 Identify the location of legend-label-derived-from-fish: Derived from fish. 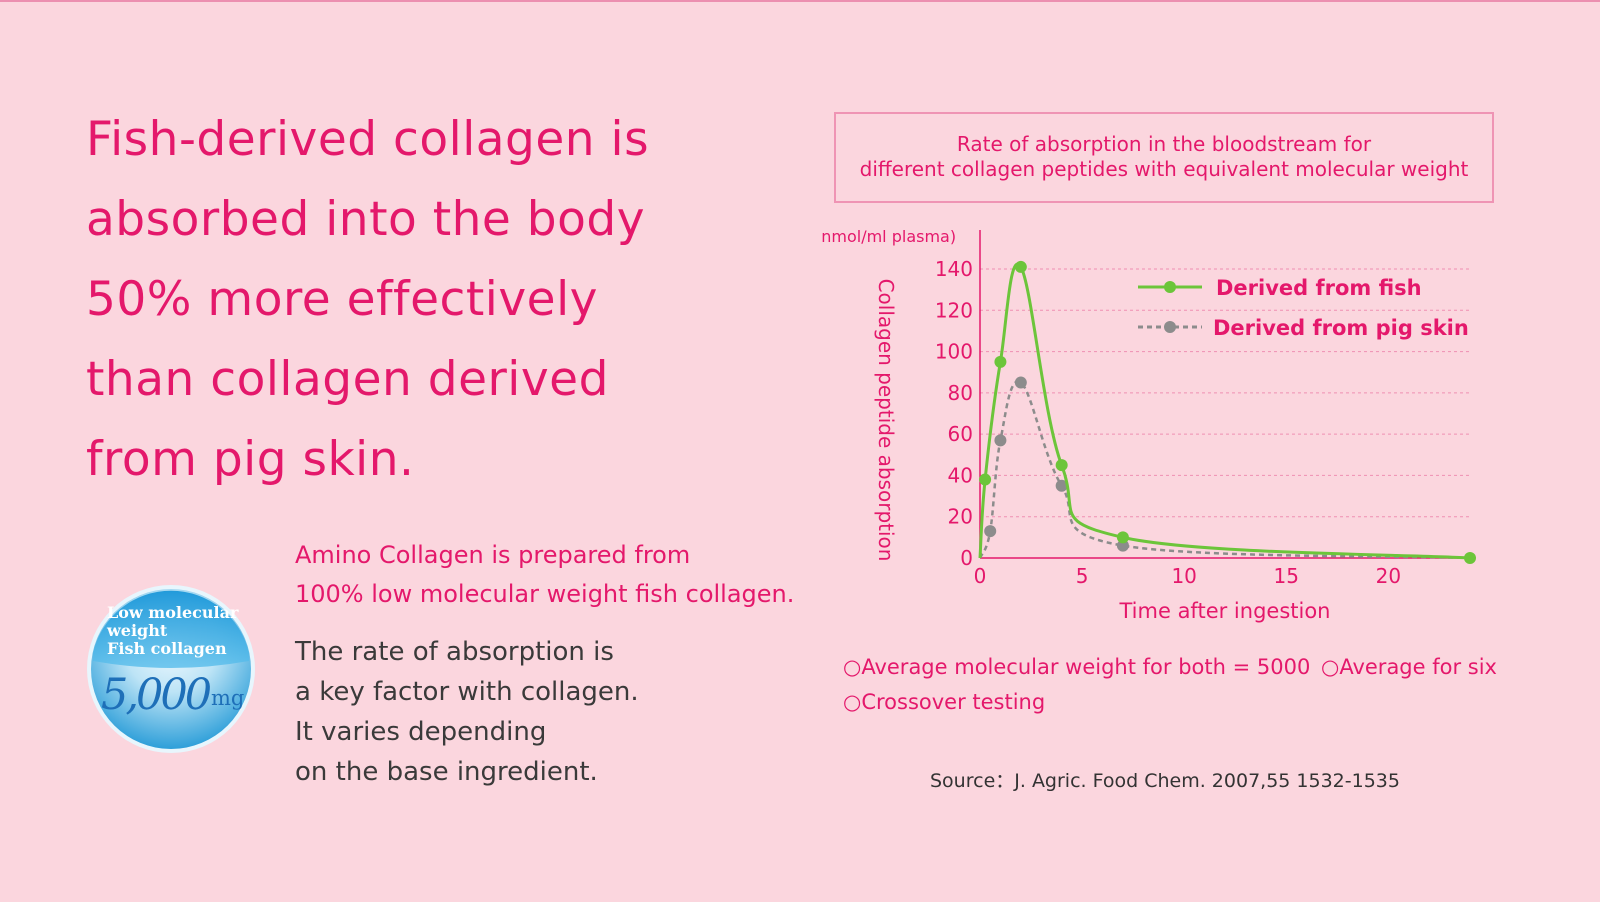
(1319, 288).